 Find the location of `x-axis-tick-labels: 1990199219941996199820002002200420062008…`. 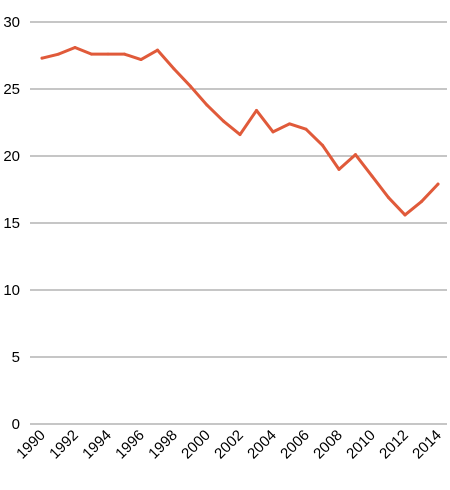

x-axis-tick-labels: 1990199219941996199820002002200420062008… is located at coordinates (229, 445).